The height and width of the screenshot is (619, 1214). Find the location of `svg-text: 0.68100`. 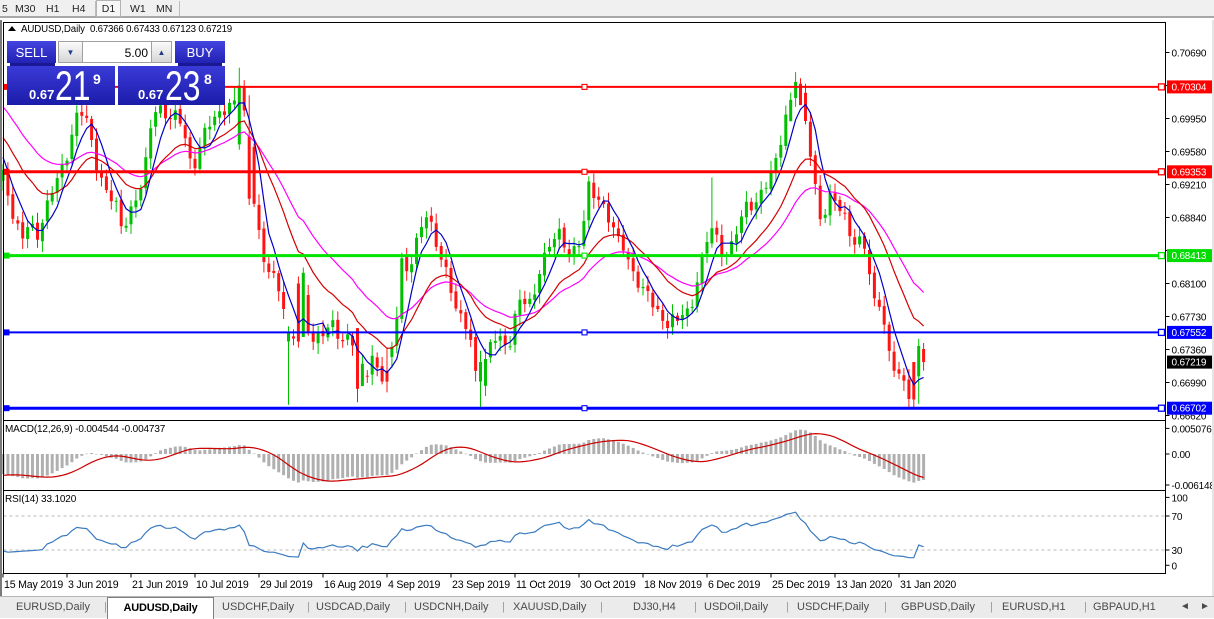

svg-text: 0.68100 is located at coordinates (1189, 285).